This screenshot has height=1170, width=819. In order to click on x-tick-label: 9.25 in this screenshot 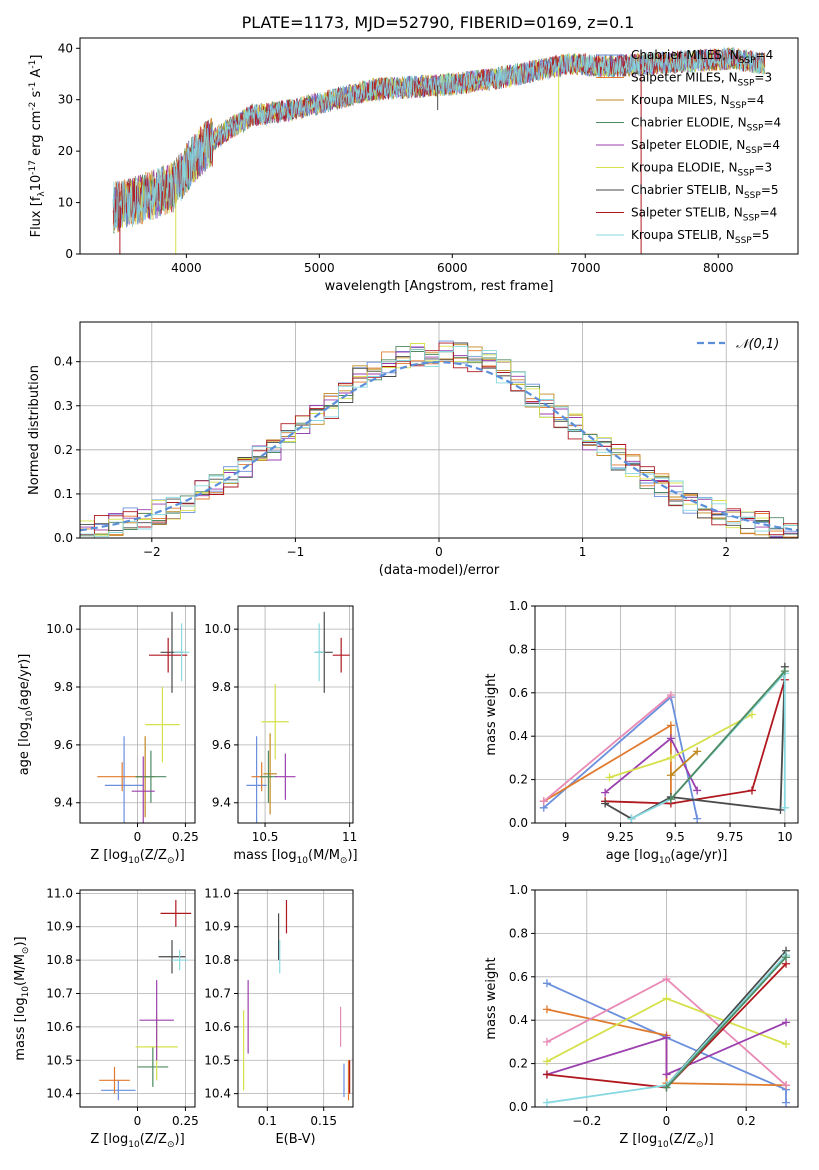, I will do `click(620, 837)`.